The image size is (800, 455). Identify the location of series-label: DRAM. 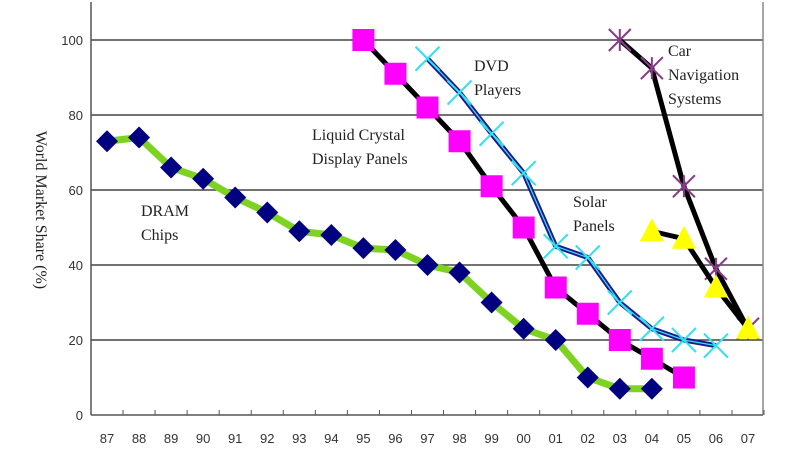
(165, 211).